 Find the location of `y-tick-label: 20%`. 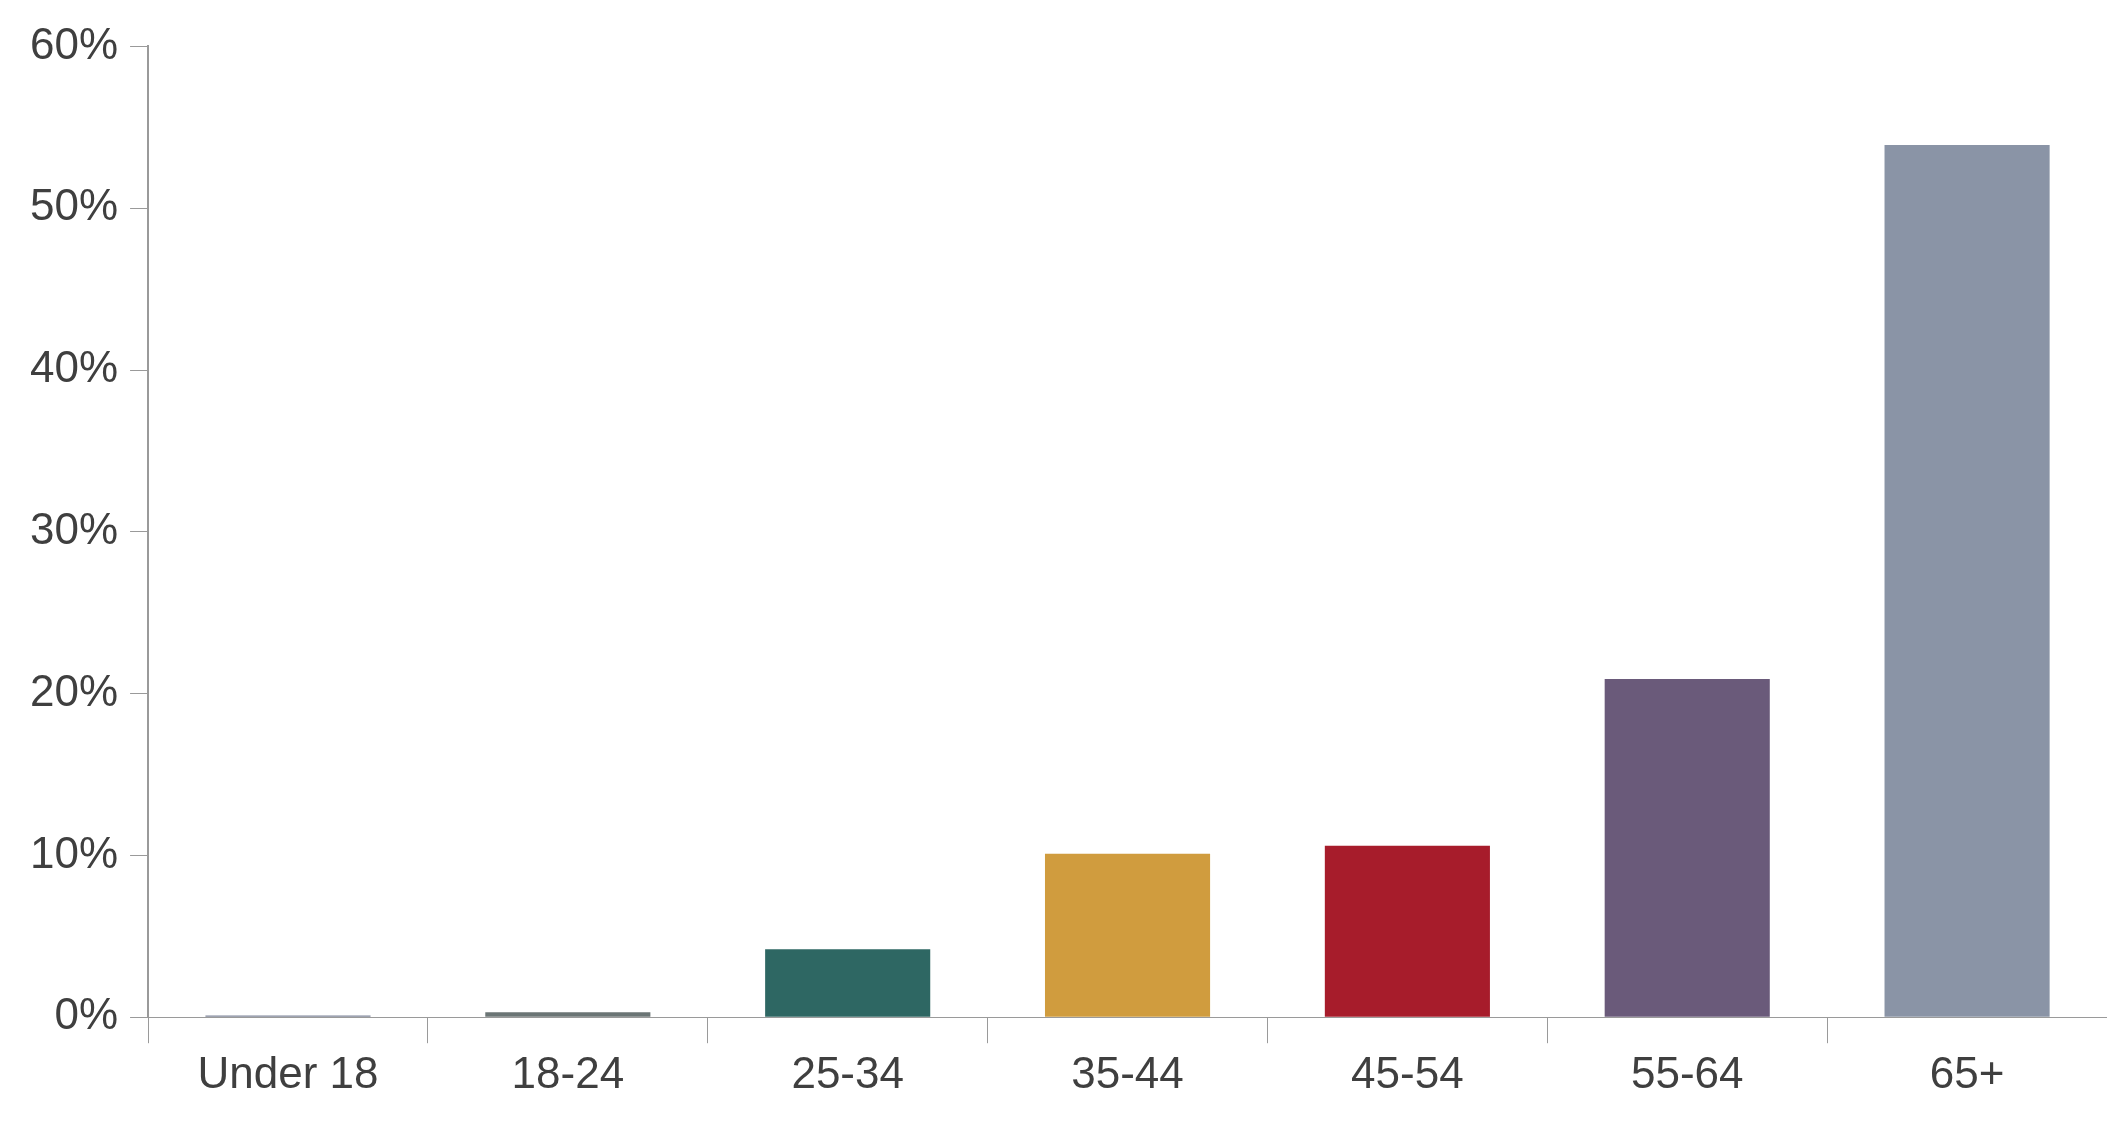

y-tick-label: 20% is located at coordinates (74, 690).